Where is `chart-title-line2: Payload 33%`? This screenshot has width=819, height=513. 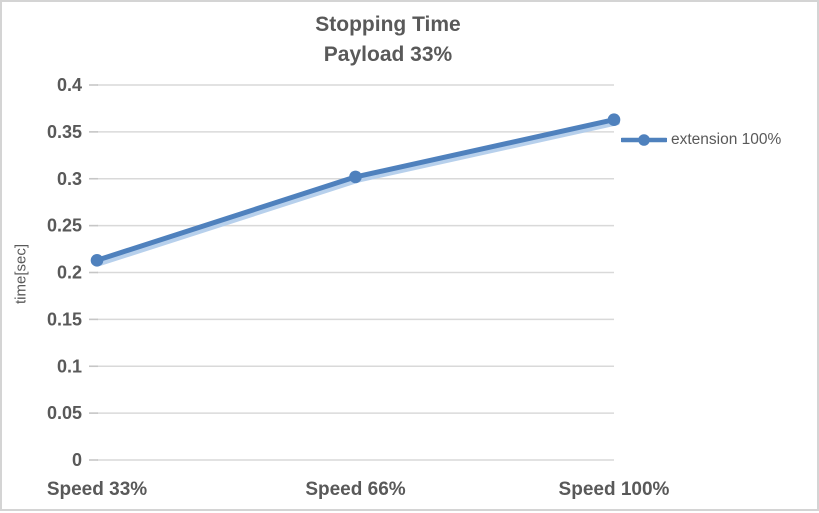
chart-title-line2: Payload 33% is located at coordinates (388, 54).